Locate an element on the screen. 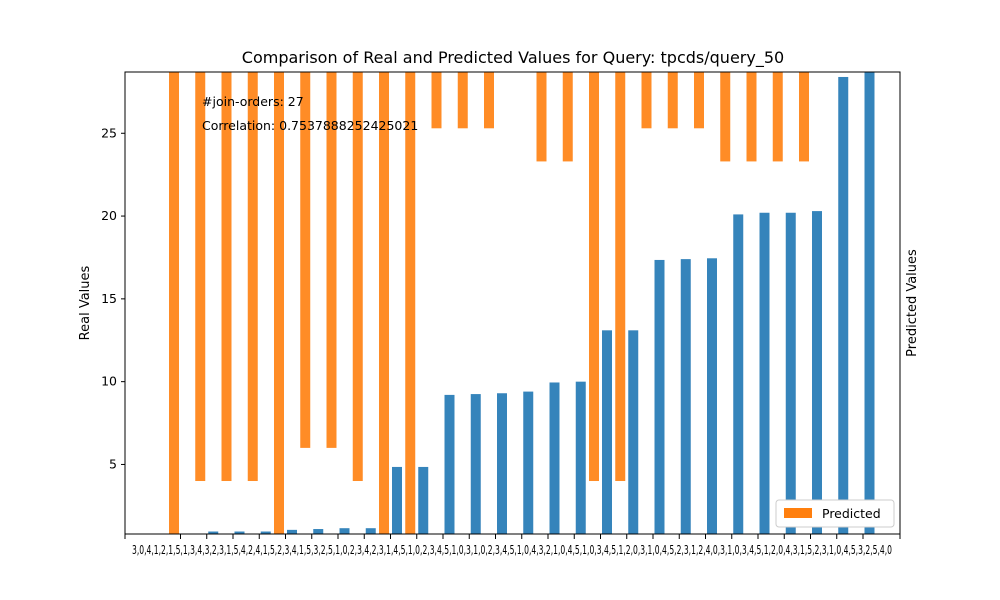 Image resolution: width=1000 pixels, height=600 pixels. legend-box is located at coordinates (835, 513).